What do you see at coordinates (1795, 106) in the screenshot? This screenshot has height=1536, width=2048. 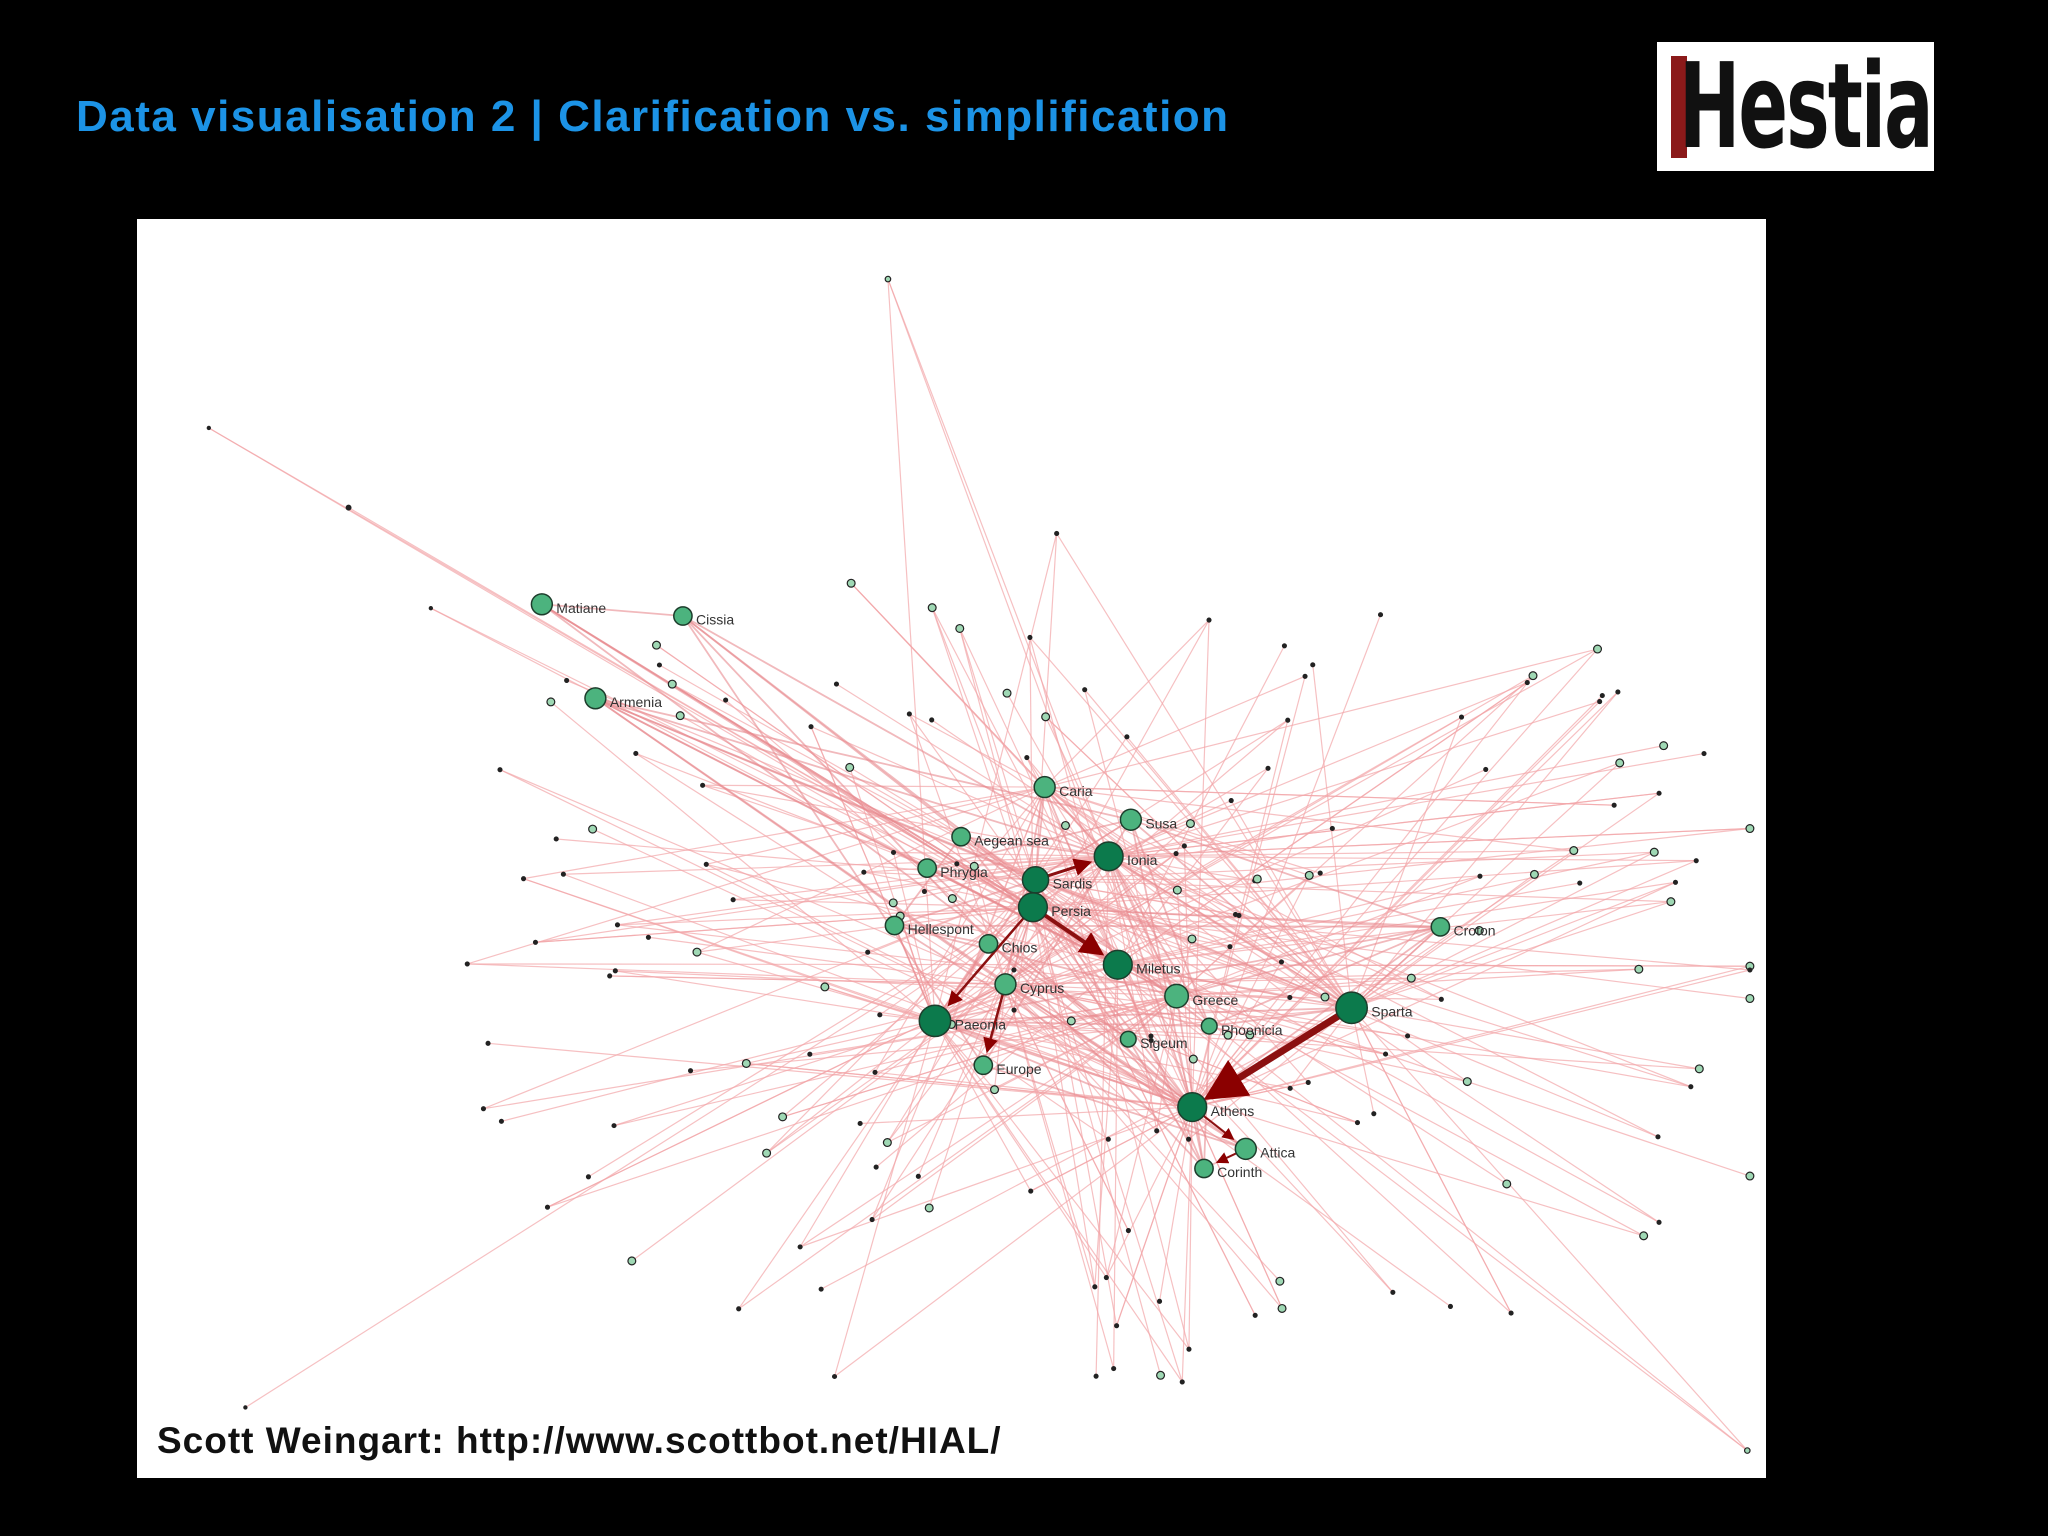 I see `logo: Hestia` at bounding box center [1795, 106].